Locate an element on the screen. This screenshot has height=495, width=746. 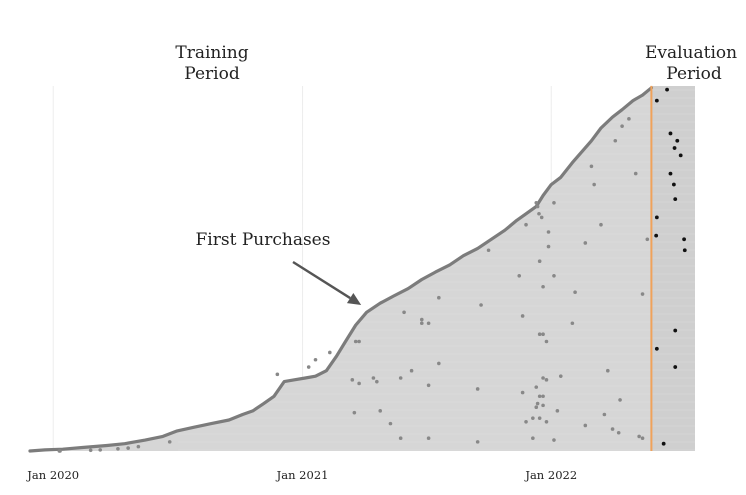
training-period-label-line1: Training is located at coordinates (211, 53).